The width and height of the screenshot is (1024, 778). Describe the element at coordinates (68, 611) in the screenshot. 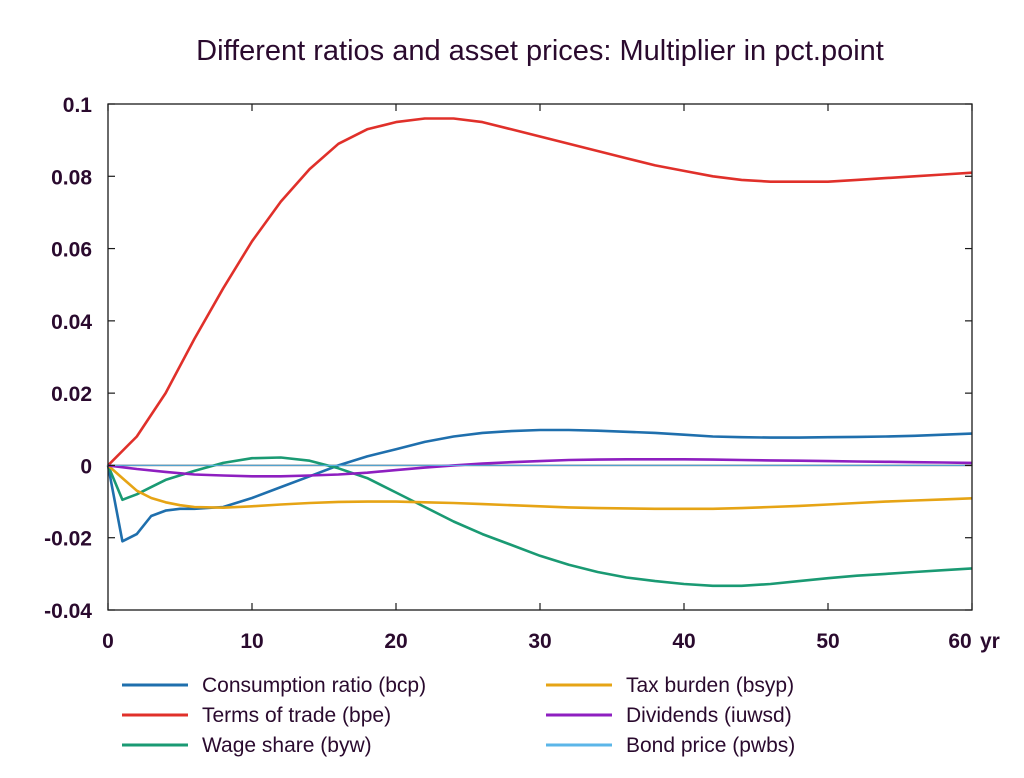

I see `y-tick-label: -0.04` at that location.